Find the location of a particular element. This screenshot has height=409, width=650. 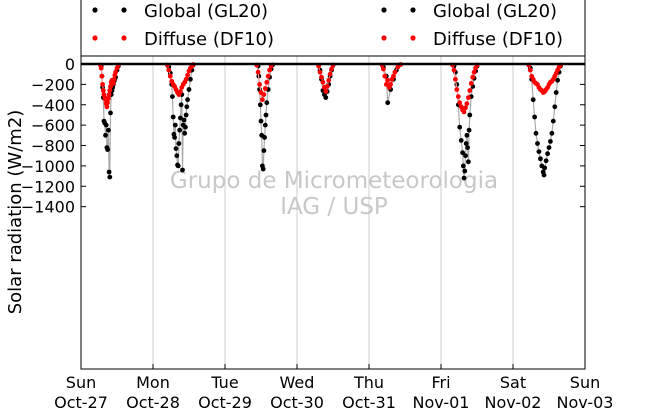

legend-entry-global: Global (GL20) is located at coordinates (180, 11).